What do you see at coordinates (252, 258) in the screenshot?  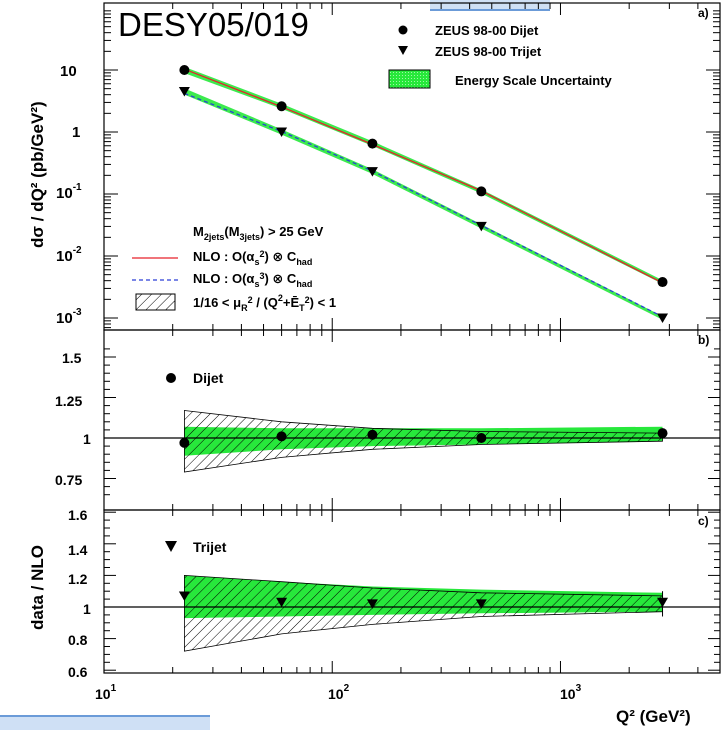 I see `legend-nlo-as2-label: NLO : O(αs2) ⊗ Chad` at bounding box center [252, 258].